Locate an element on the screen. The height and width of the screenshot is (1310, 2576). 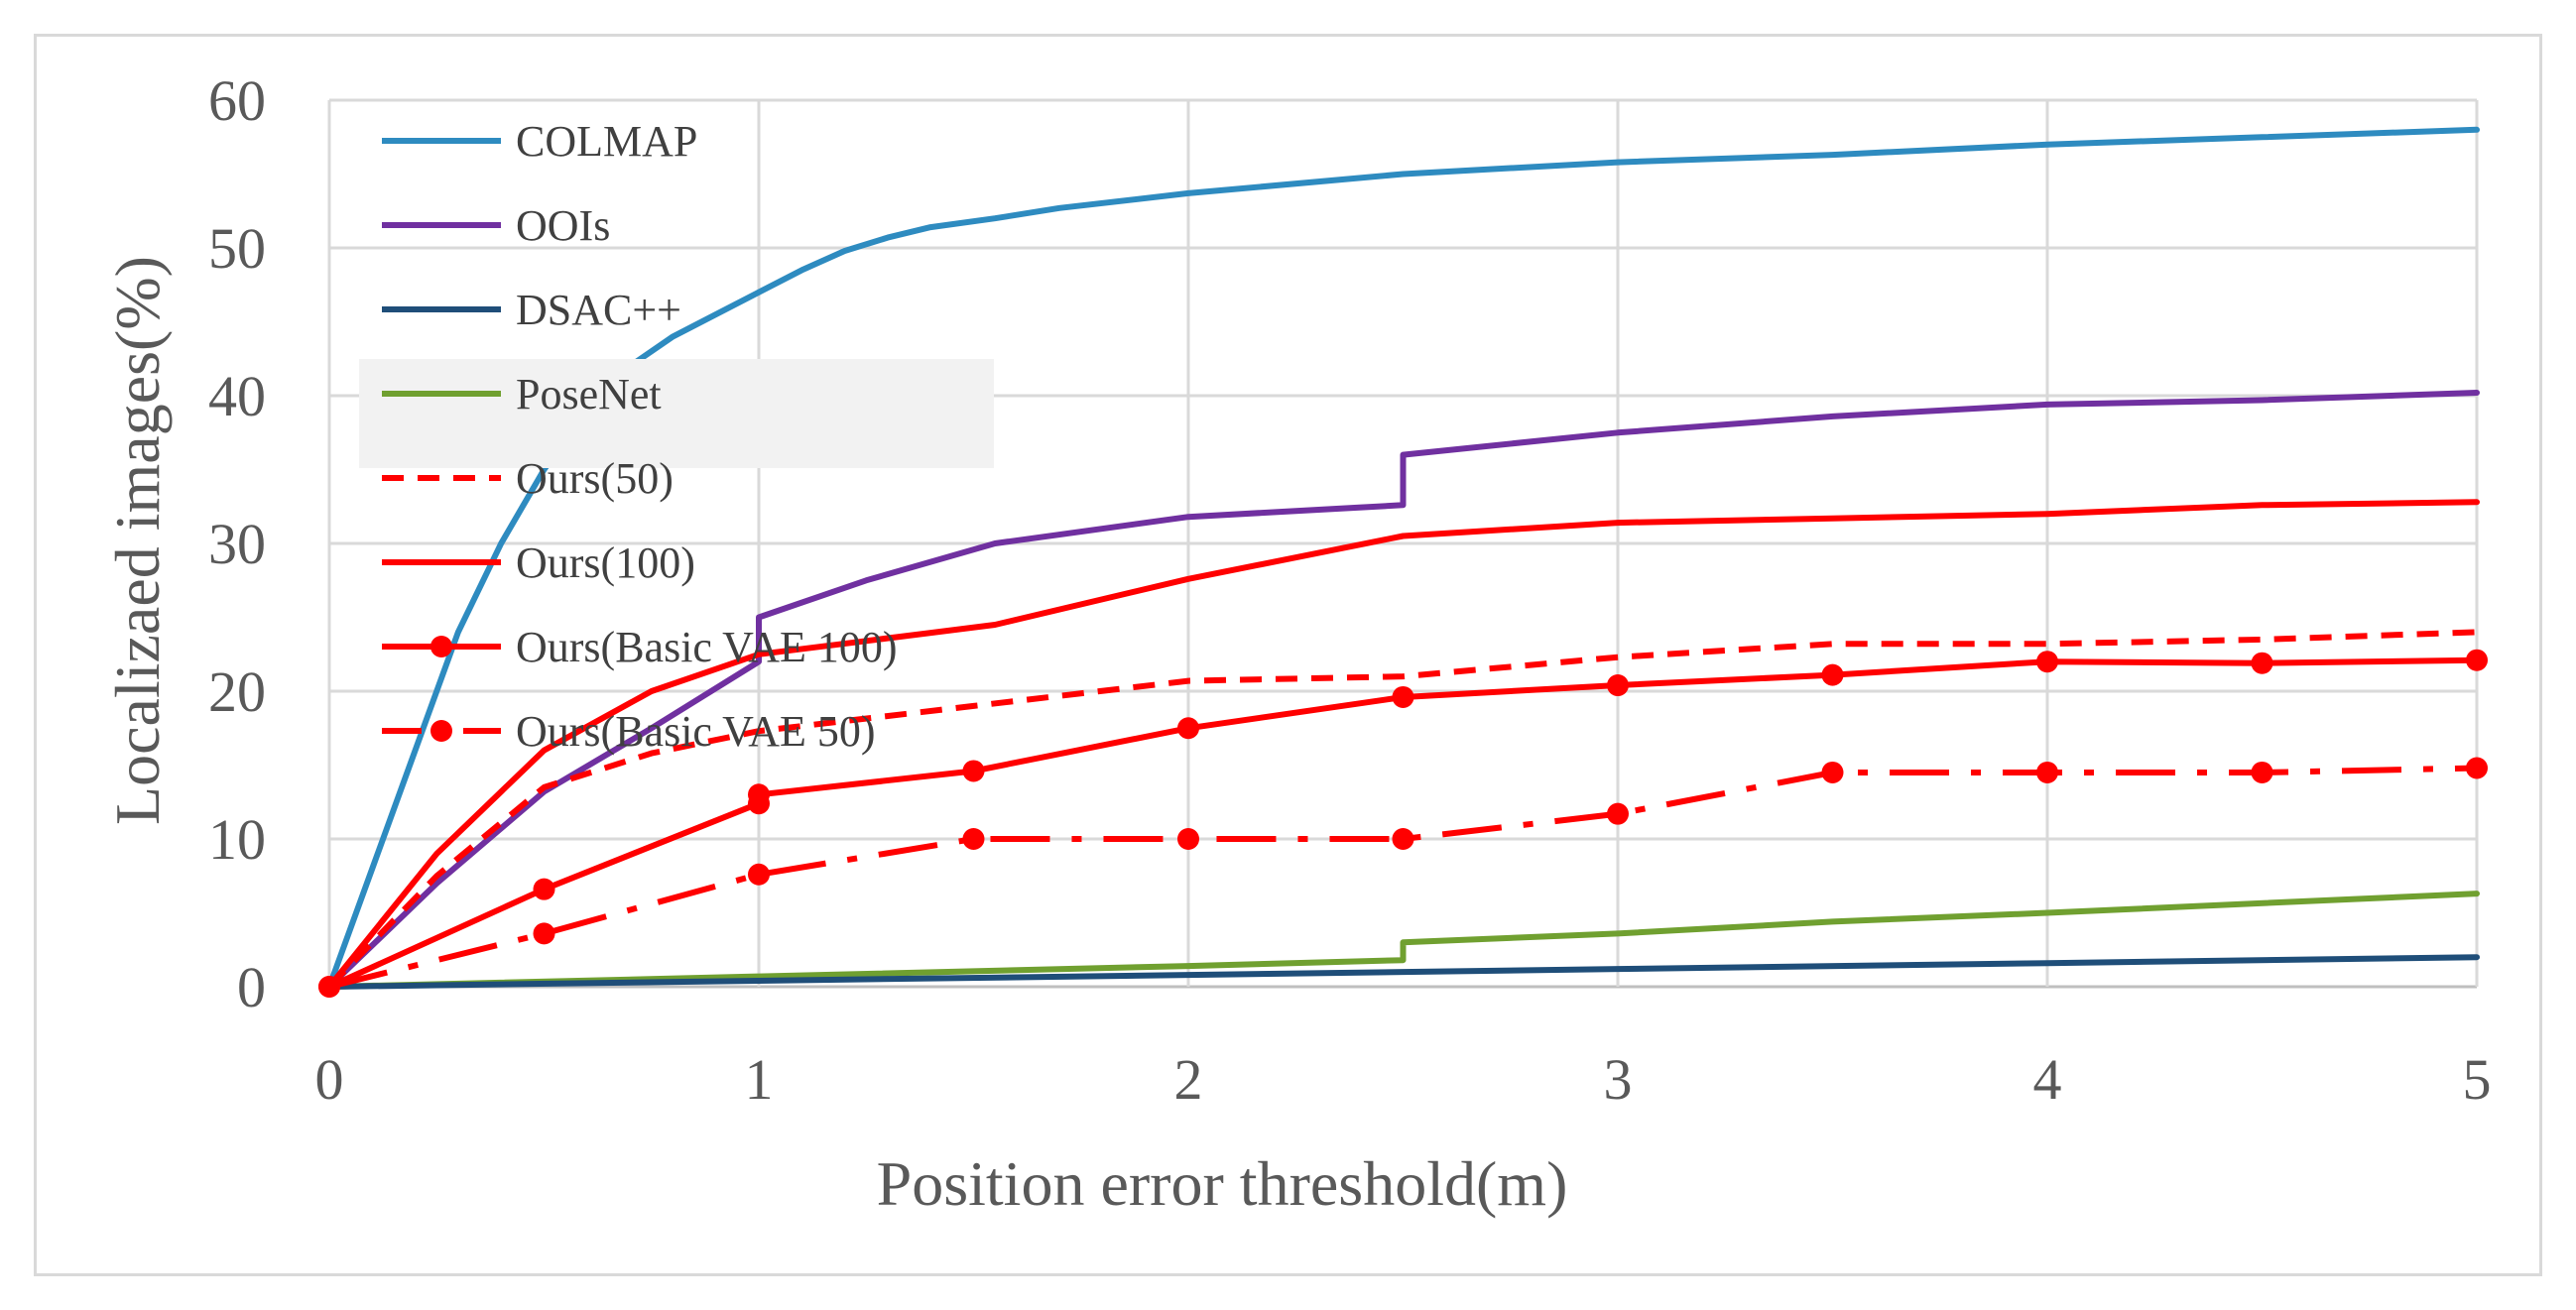
x-tick-label: 1 is located at coordinates (759, 1079).